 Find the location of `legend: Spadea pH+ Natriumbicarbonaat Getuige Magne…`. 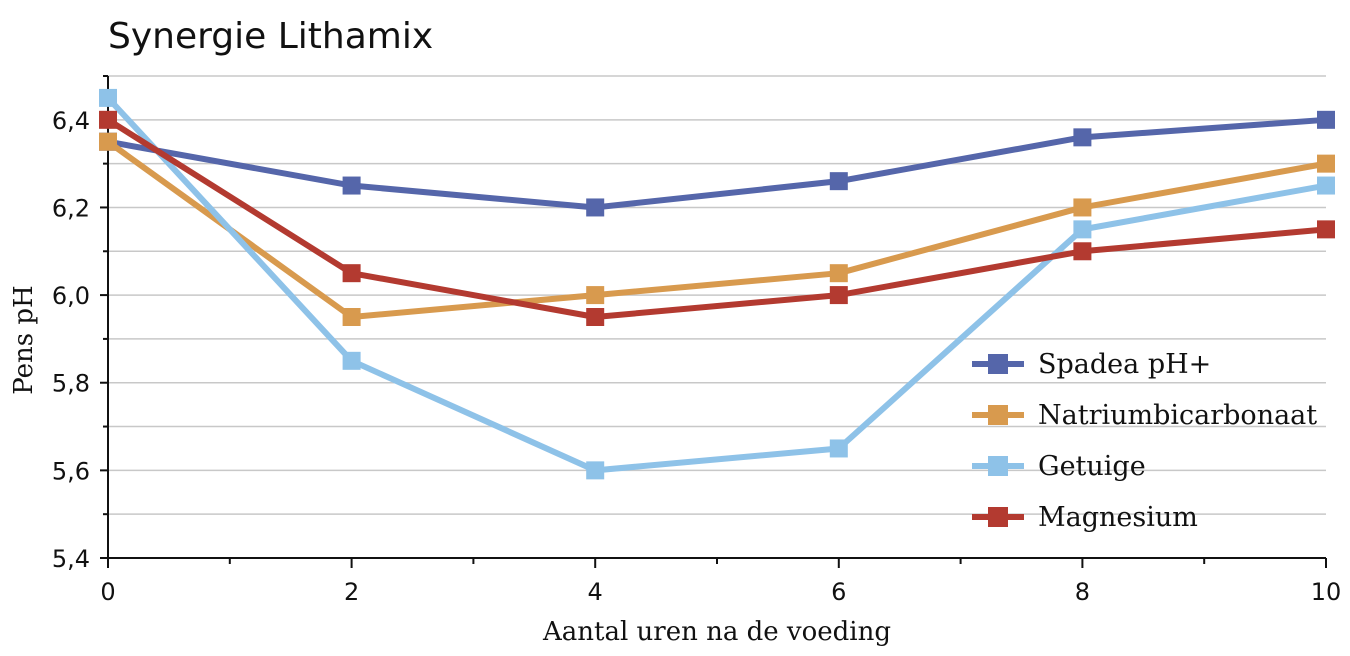

legend: Spadea pH+ Natriumbicarbonaat Getuige Magne… is located at coordinates (1144, 441).